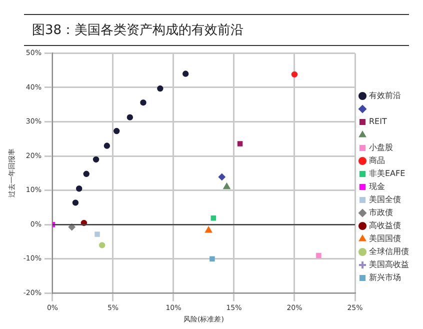 This screenshot has height=329, width=423. What do you see at coordinates (389, 251) in the screenshot?
I see `legend-label: 全球信用债` at bounding box center [389, 251].